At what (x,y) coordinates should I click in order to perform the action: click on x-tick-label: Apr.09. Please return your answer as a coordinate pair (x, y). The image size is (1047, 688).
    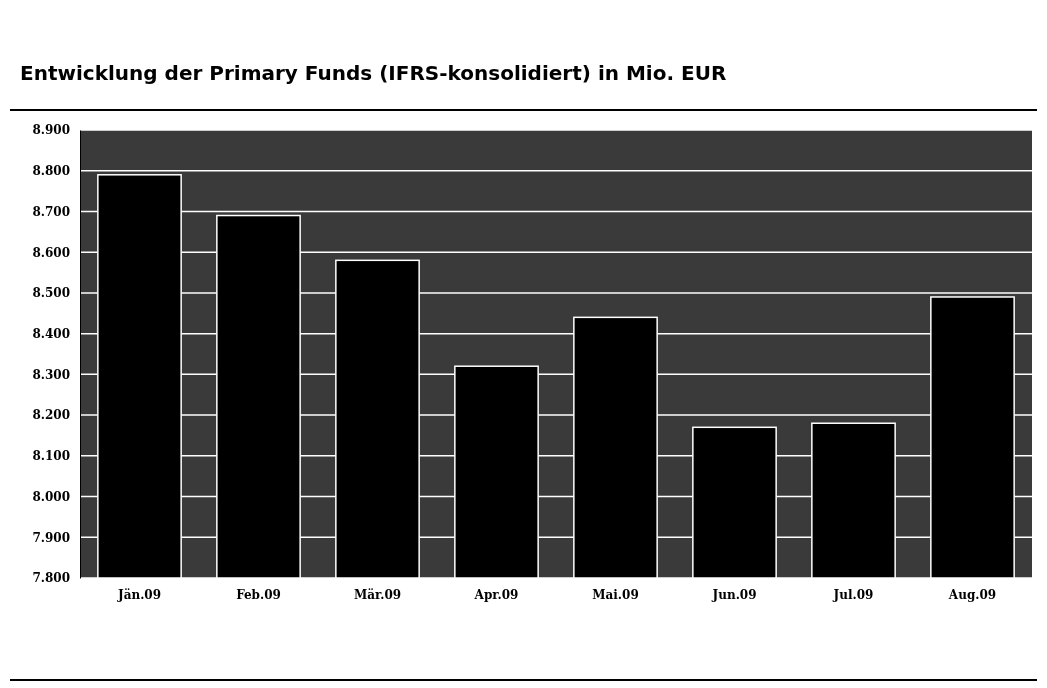
    Looking at the image, I should click on (496, 594).